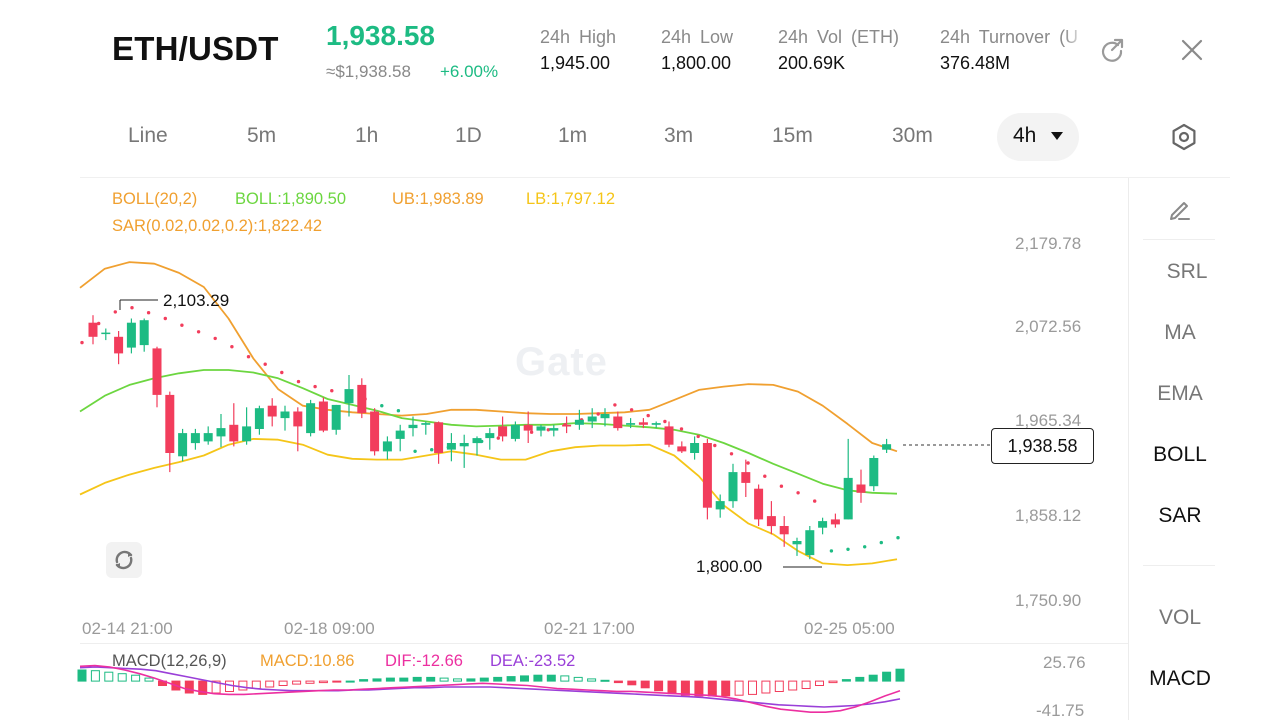 The width and height of the screenshot is (1280, 721). I want to click on time-tick: 02-18 09:00, so click(329, 628).